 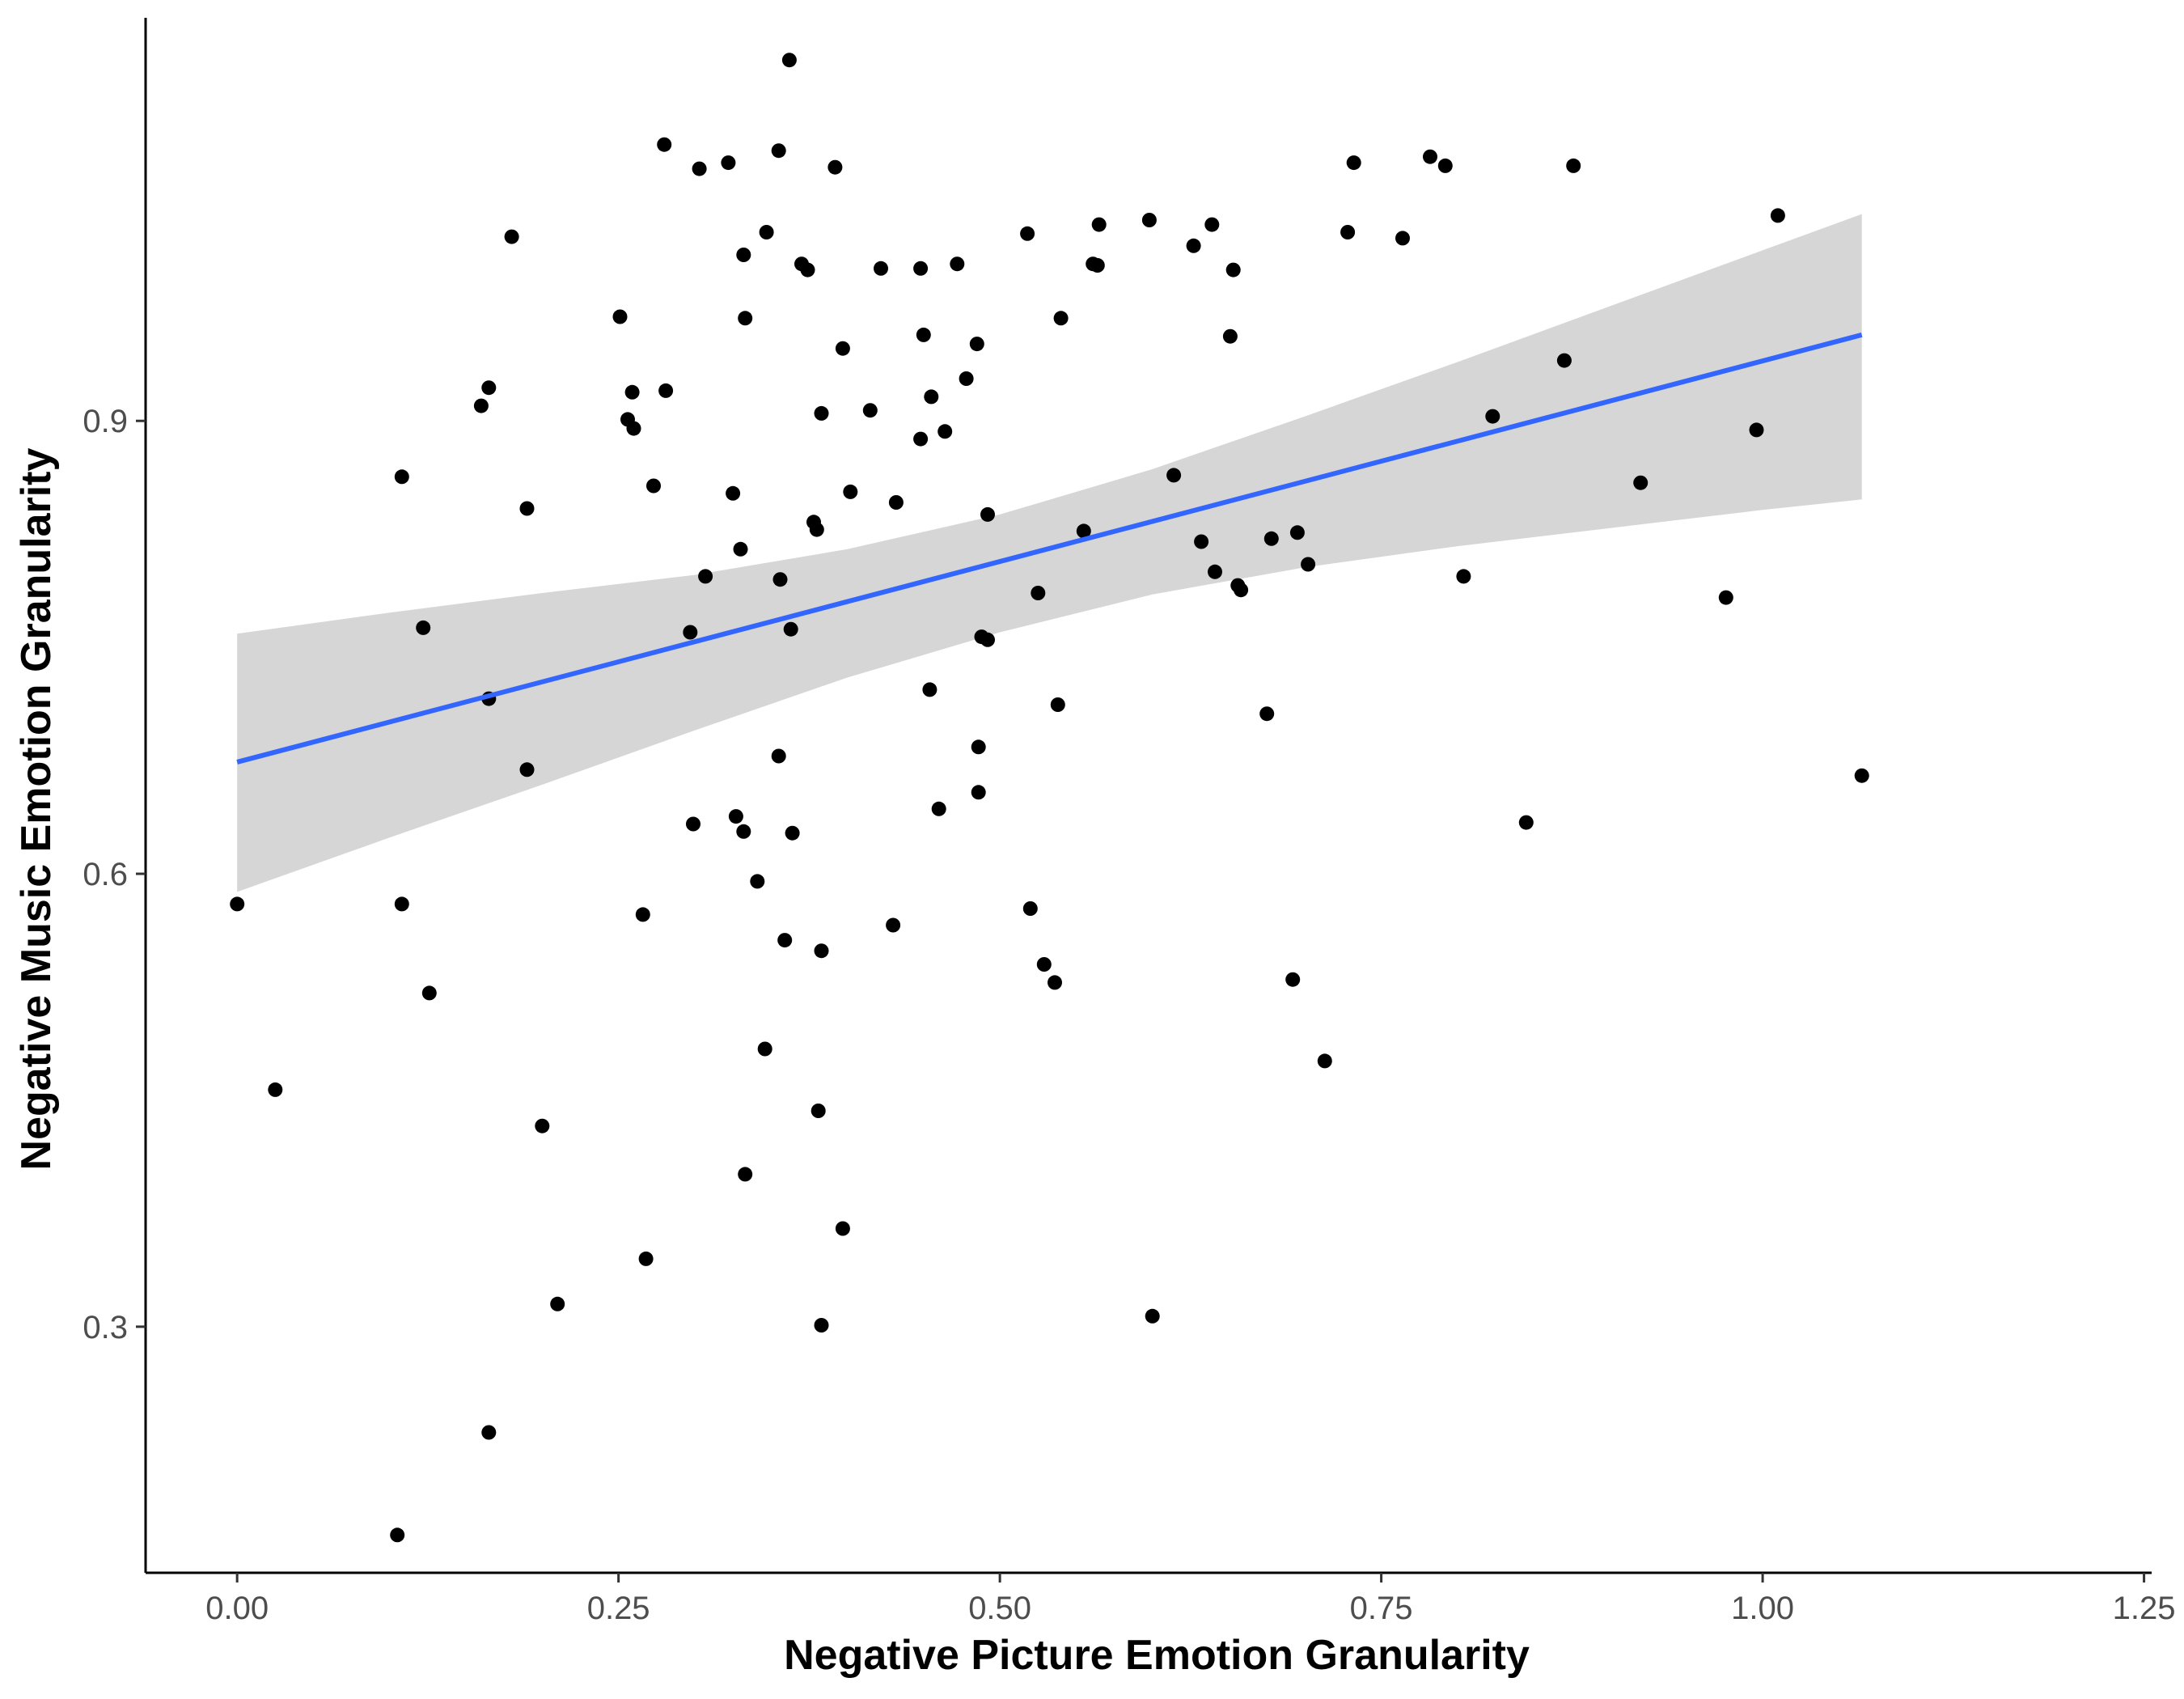 What do you see at coordinates (1000, 1608) in the screenshot?
I see `x-tick-label: 0.50` at bounding box center [1000, 1608].